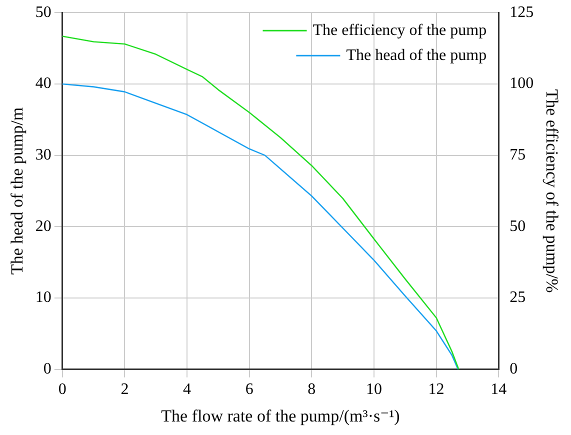 This screenshot has width=571, height=435. I want to click on x-tick-label: 8, so click(312, 389).